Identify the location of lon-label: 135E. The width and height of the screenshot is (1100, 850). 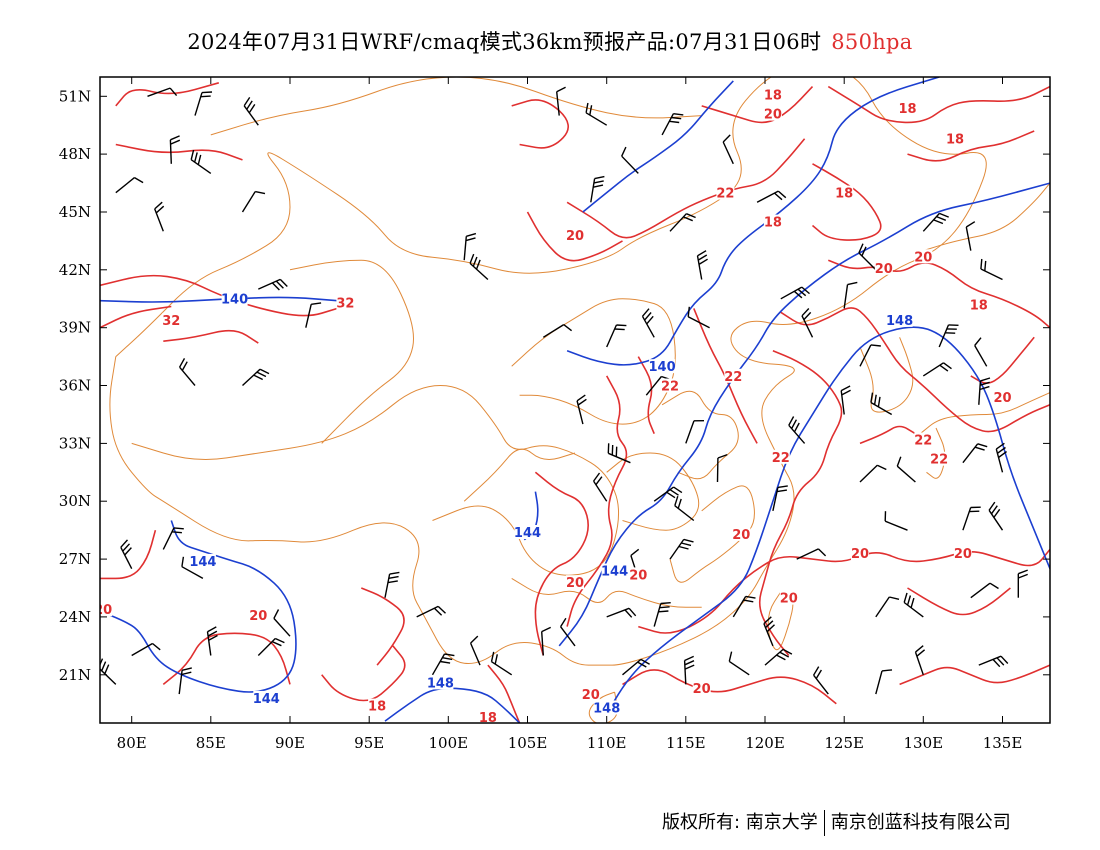
(1003, 743).